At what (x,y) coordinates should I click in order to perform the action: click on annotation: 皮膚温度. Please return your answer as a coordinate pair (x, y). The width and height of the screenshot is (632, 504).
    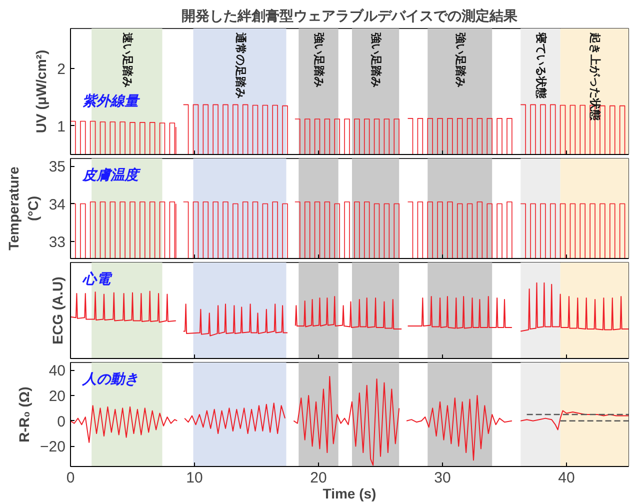
    Looking at the image, I should click on (112, 174).